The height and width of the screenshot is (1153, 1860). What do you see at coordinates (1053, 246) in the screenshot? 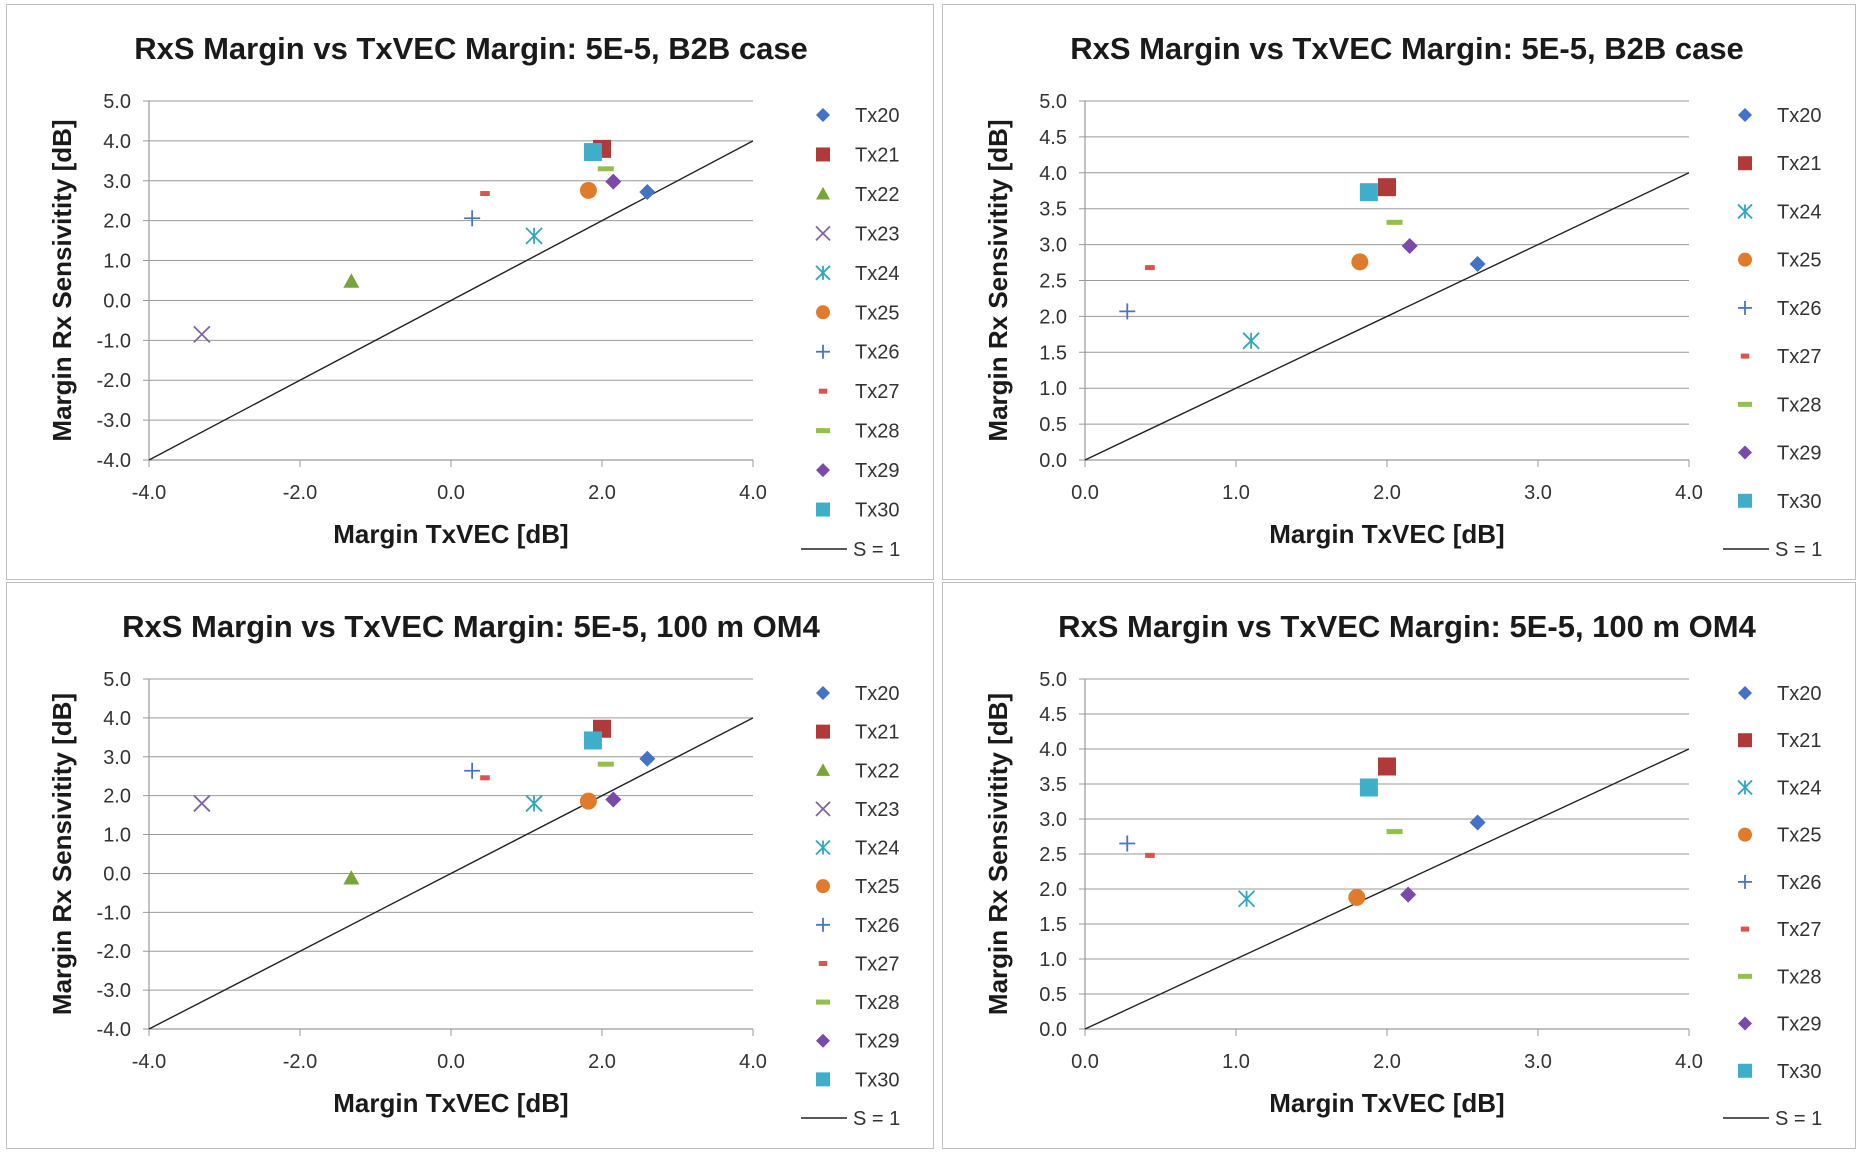
I see `y-tick-label: 3.0` at bounding box center [1053, 246].